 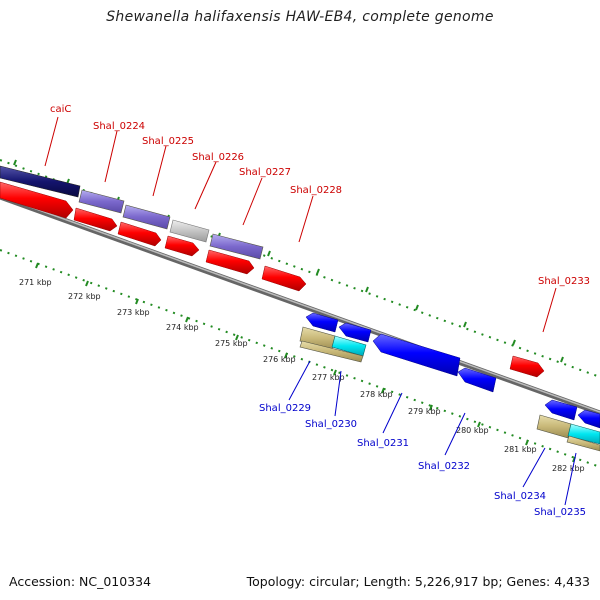 I want to click on gene-label: Shal_0232, so click(x=444, y=466).